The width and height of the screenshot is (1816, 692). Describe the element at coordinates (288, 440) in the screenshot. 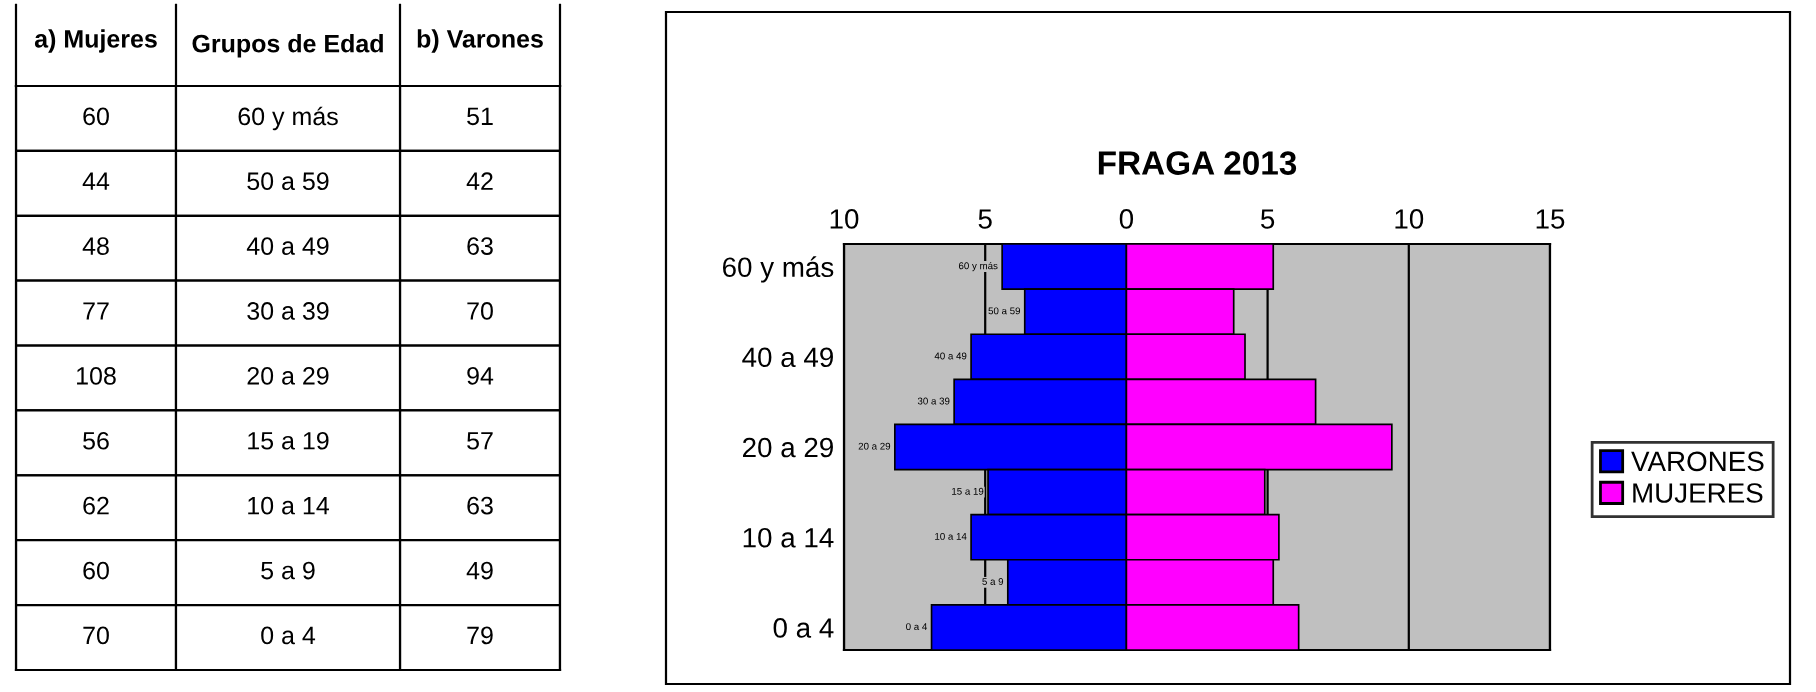

I see `y-tick-label: 15 a 19` at that location.